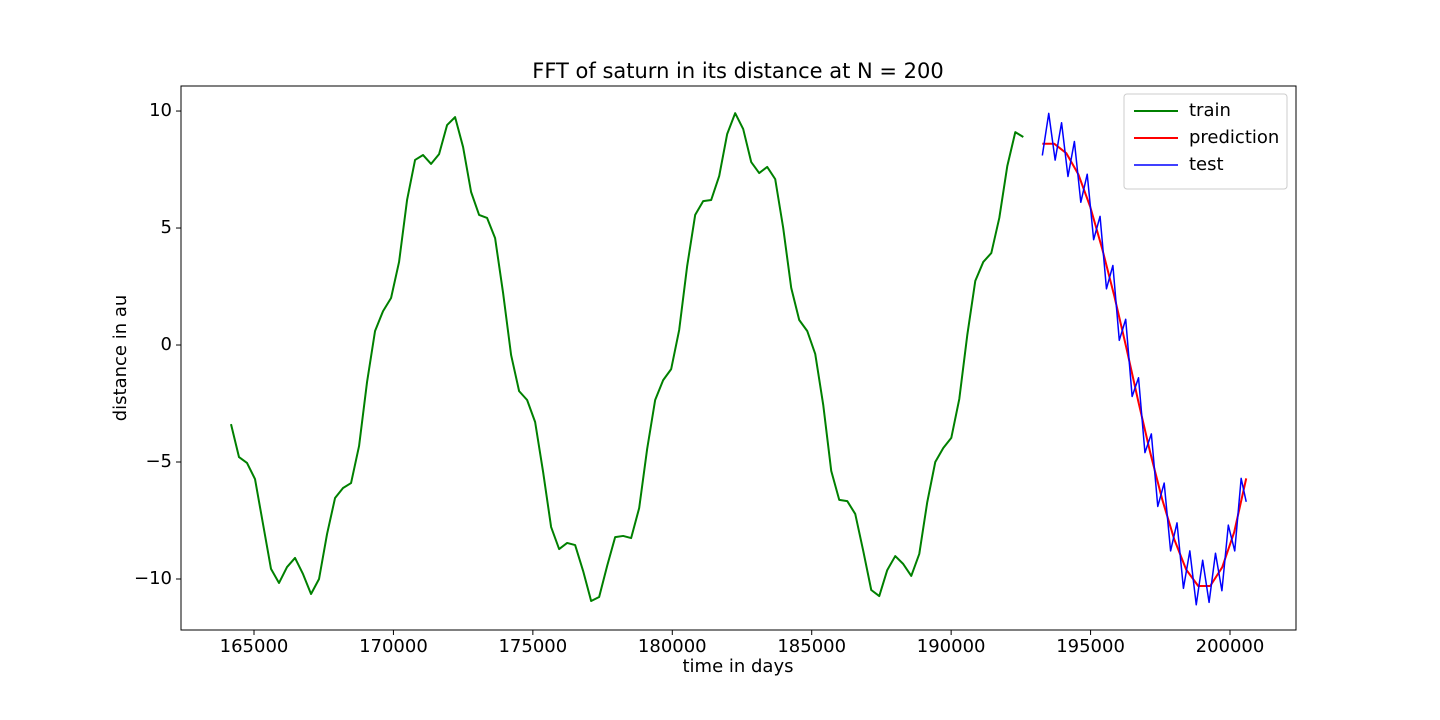  Describe the element at coordinates (1206, 164) in the screenshot. I see `legend-label: test` at that location.